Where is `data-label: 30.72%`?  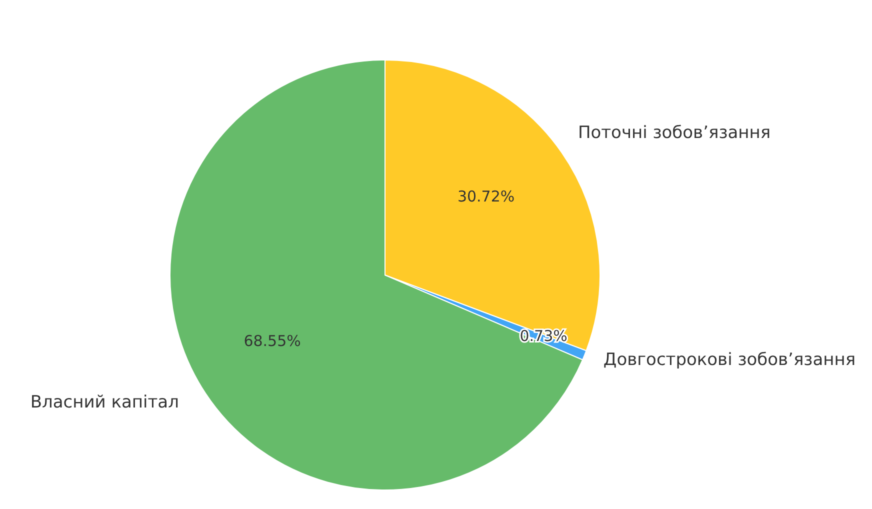
data-label: 30.72% is located at coordinates (486, 197).